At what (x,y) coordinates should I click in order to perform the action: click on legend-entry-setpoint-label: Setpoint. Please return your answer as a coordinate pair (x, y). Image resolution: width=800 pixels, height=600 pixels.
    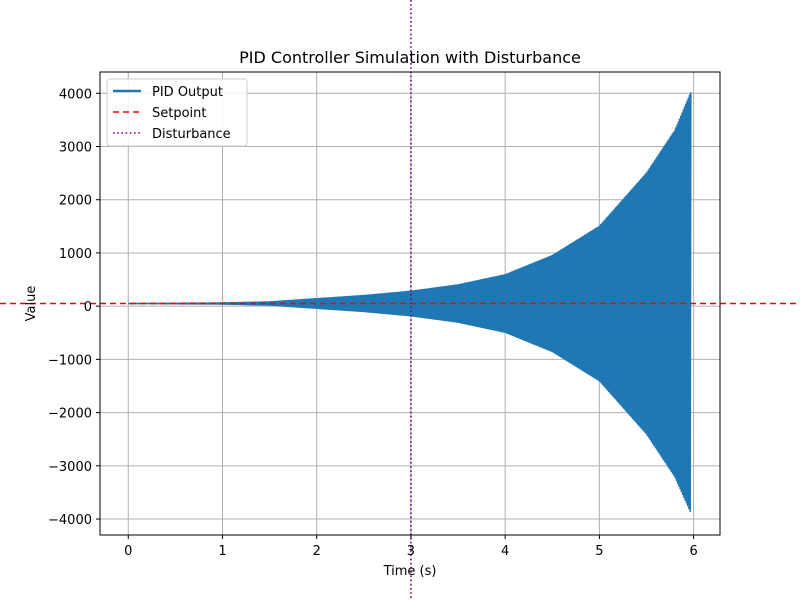
    Looking at the image, I should click on (179, 113).